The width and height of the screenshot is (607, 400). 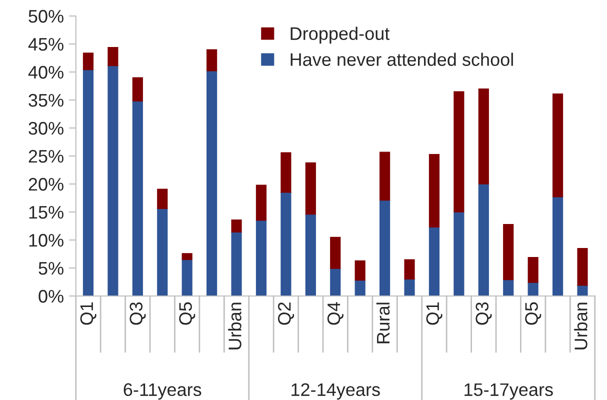 What do you see at coordinates (51, 268) in the screenshot?
I see `y-tick-label: 5%` at bounding box center [51, 268].